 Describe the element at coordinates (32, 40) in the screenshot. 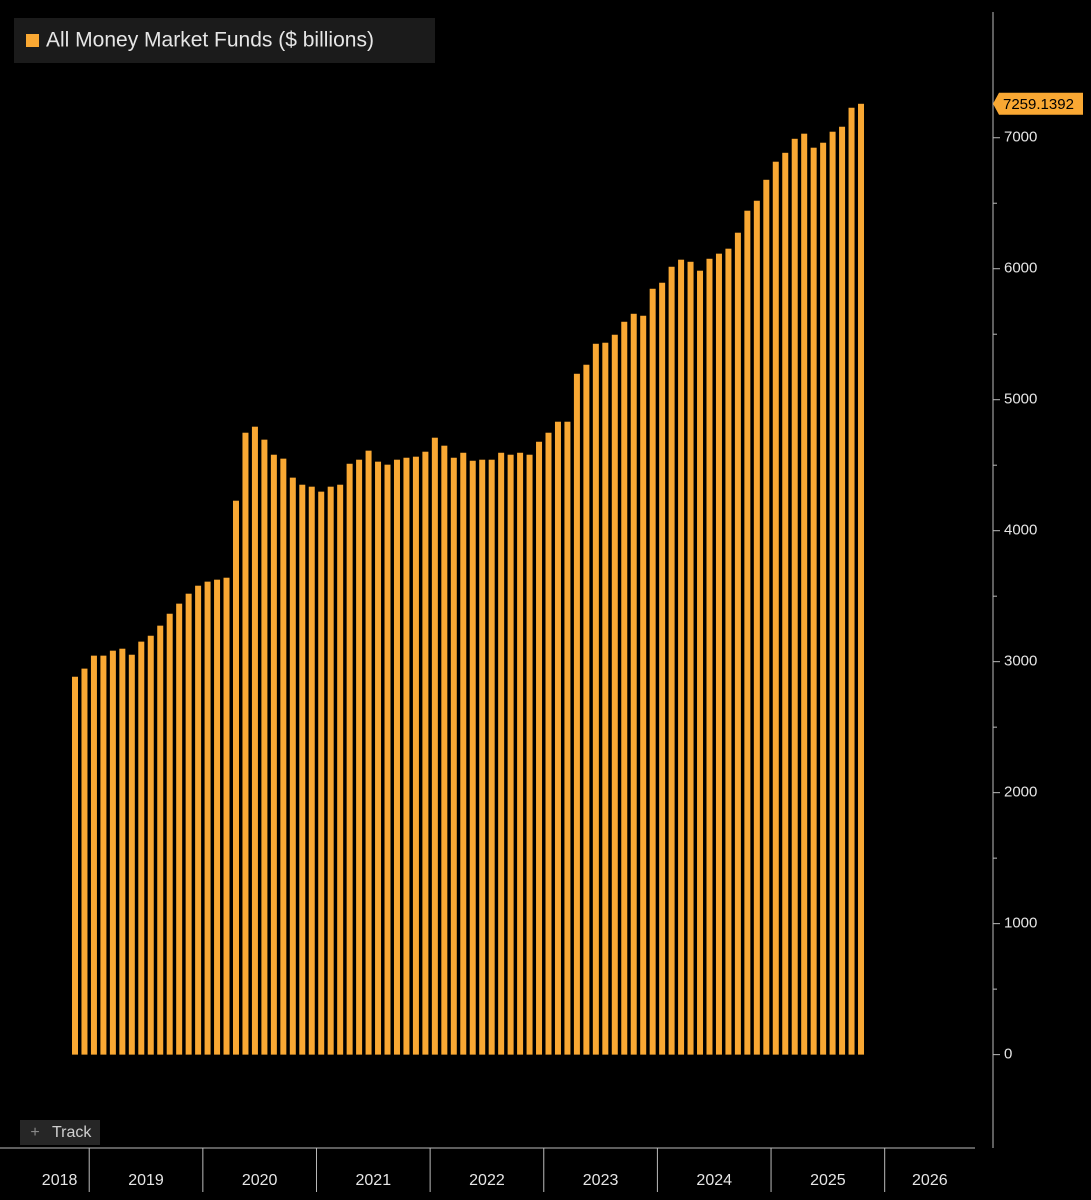

I see `legend-swatch` at that location.